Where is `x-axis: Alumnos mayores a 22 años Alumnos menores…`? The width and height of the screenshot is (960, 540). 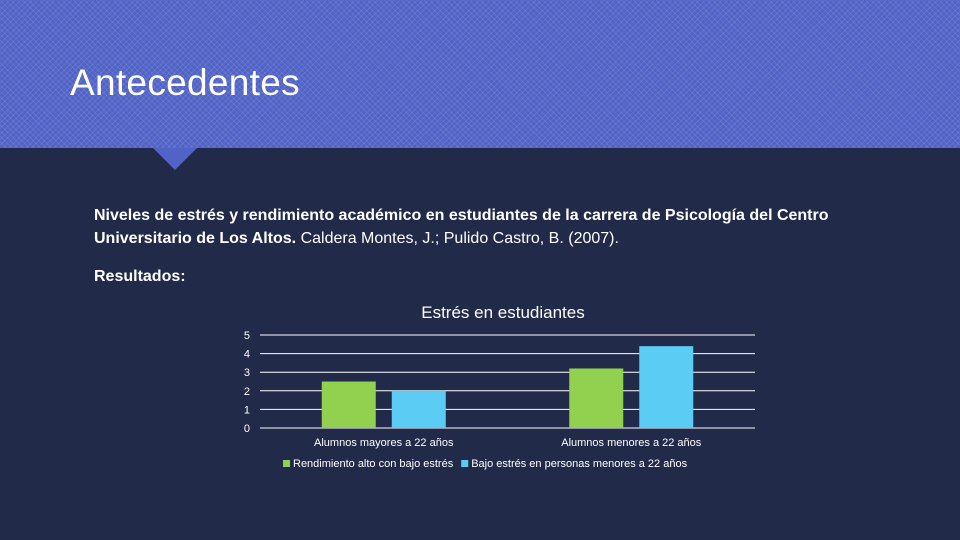 x-axis: Alumnos mayores a 22 años Alumnos menores… is located at coordinates (508, 443).